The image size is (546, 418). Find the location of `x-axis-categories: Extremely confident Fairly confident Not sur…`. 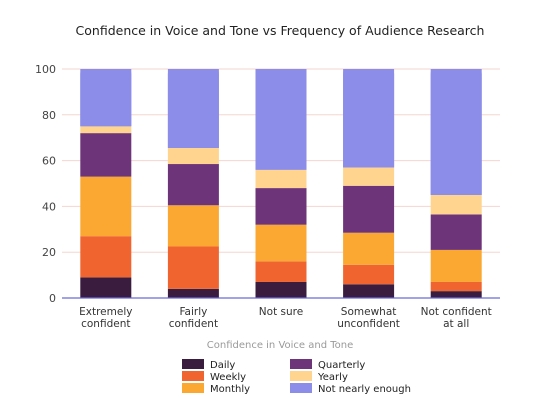

x-axis-categories: Extremely confident Fairly confident Not sur… is located at coordinates (285, 318).